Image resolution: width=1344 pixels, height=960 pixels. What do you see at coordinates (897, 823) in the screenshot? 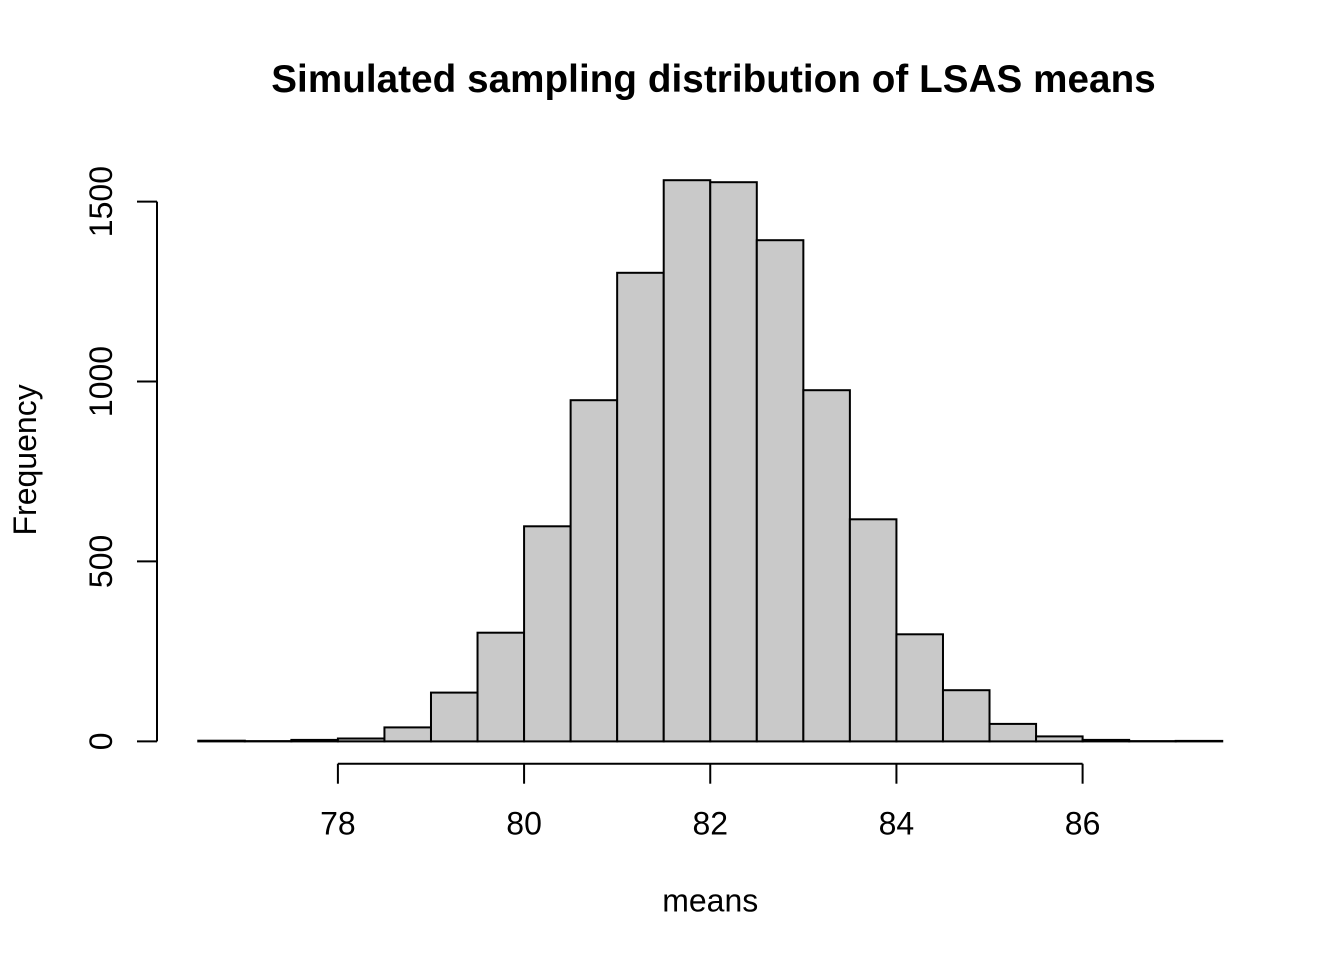
I see `svg-text: 84` at bounding box center [897, 823].